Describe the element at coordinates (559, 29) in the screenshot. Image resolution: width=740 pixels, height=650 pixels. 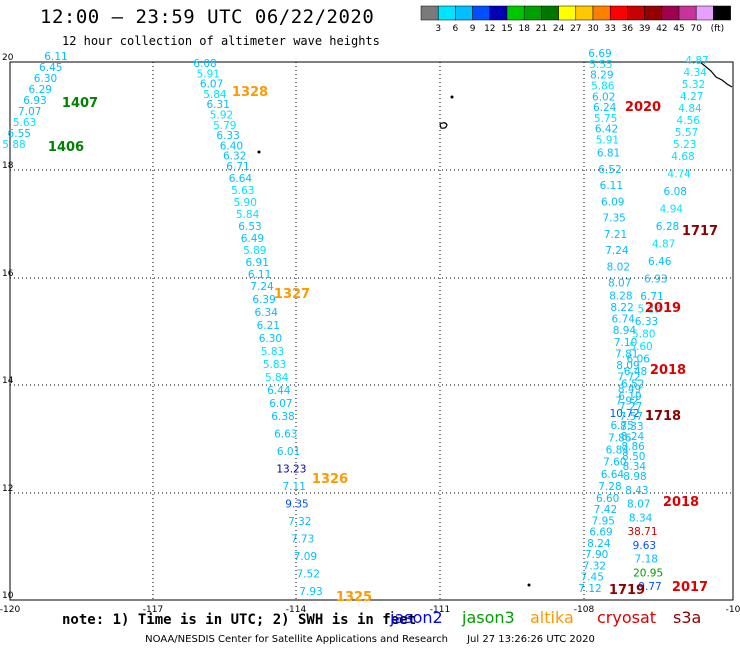
I see `colorbar-label: 24` at that location.